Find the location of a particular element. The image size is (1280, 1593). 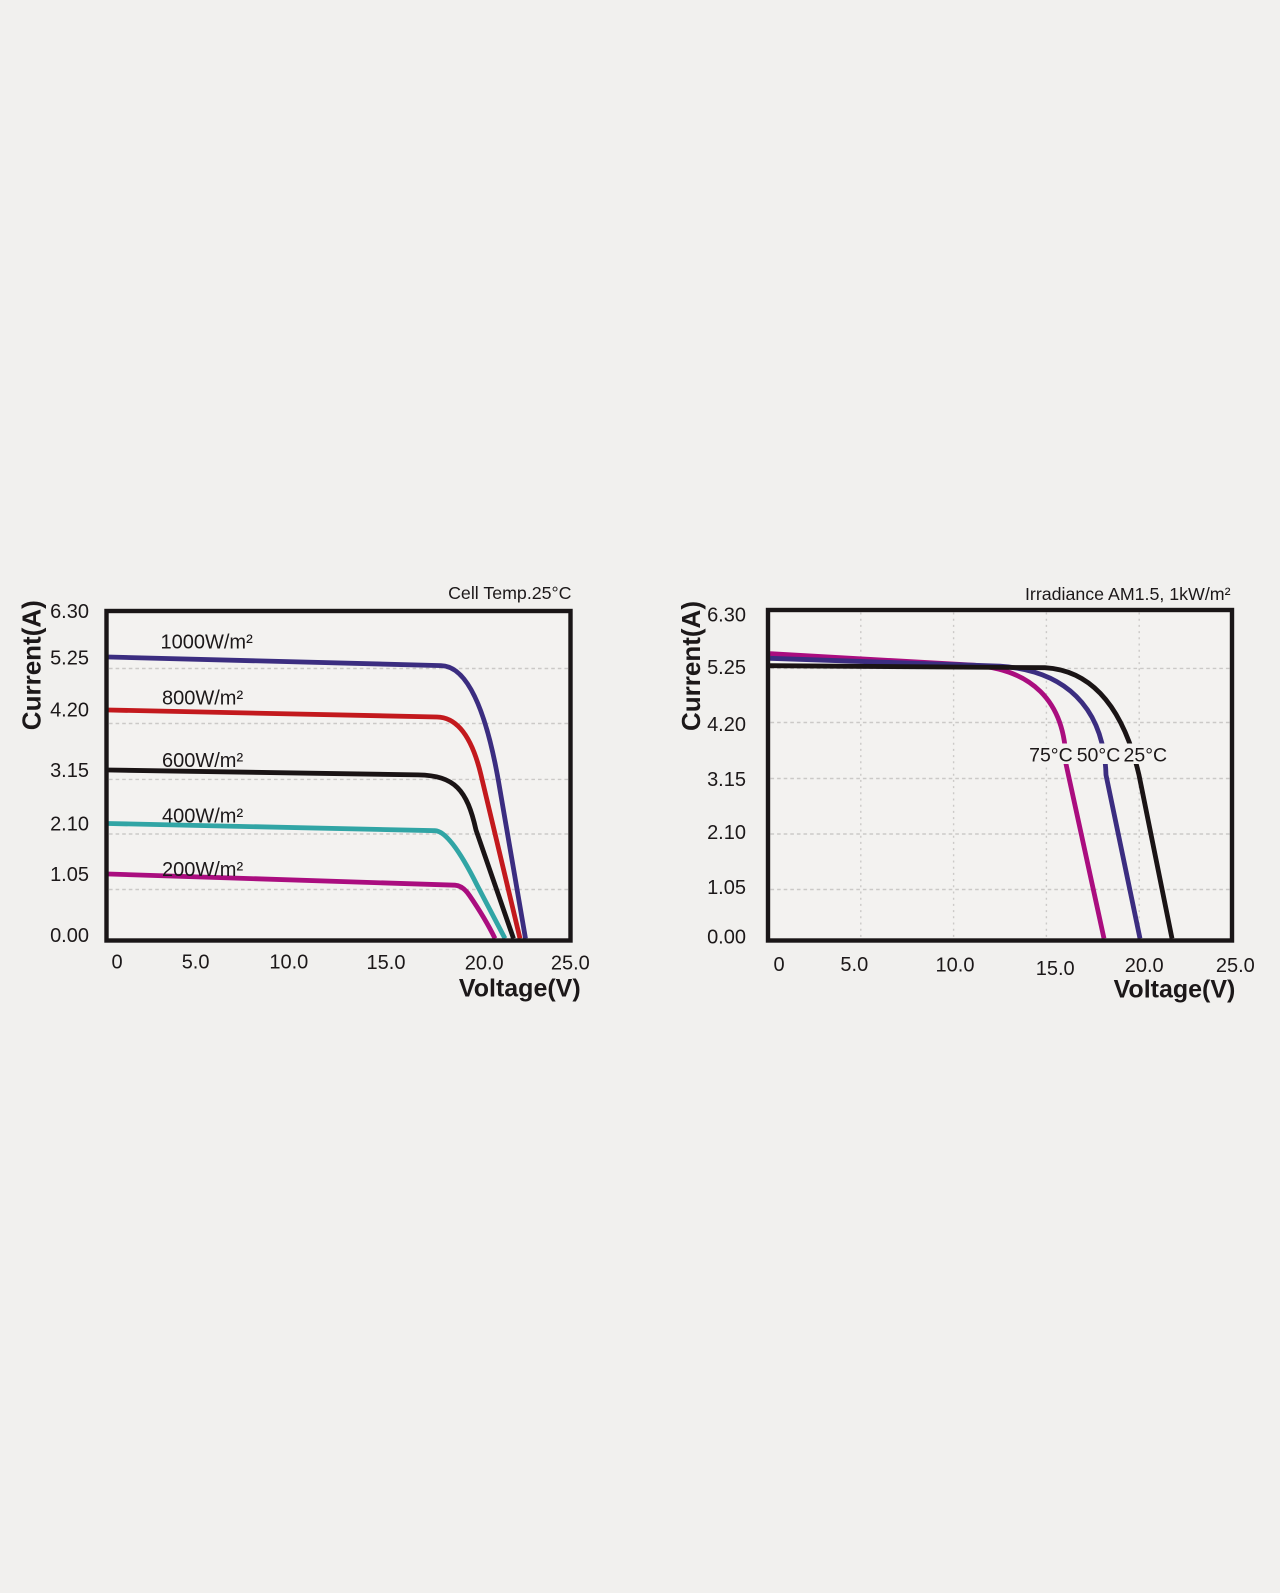

svg-text: Cell Temp.25°C is located at coordinates (510, 593).